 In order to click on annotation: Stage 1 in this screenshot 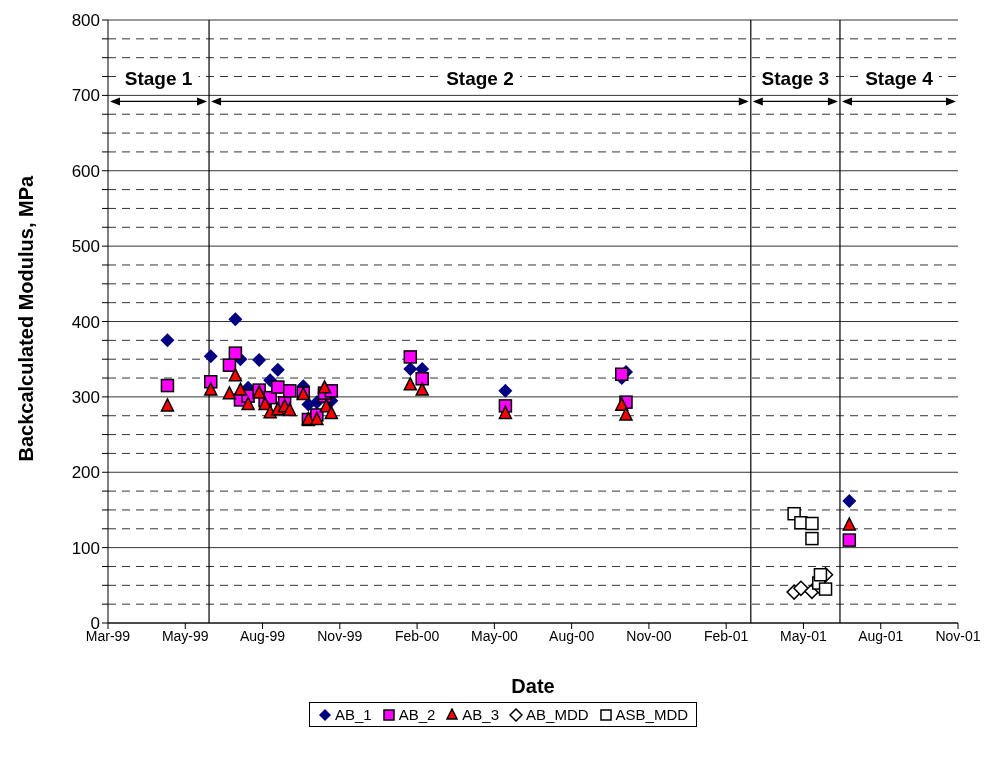, I will do `click(158, 79)`.